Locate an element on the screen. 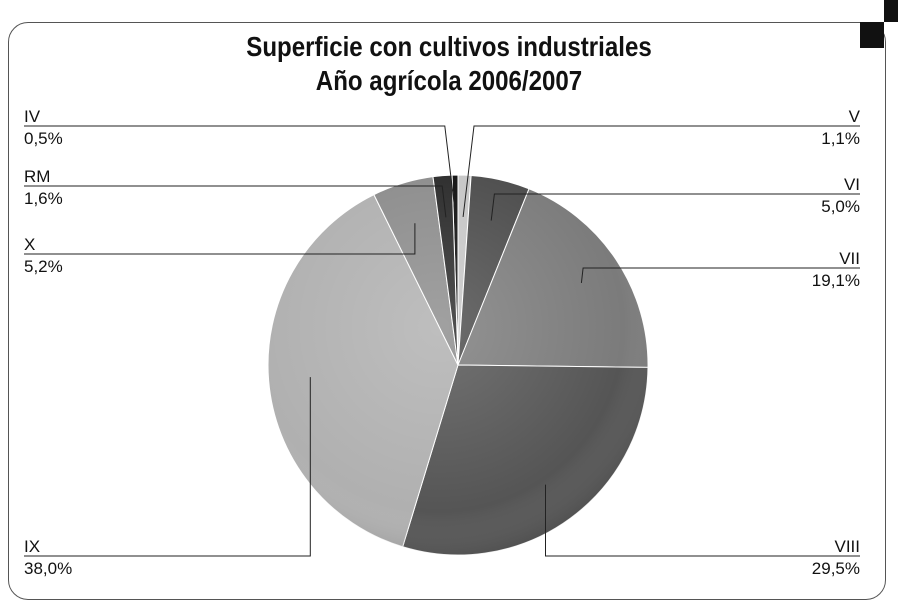 The height and width of the screenshot is (610, 898). leader-line-vii is located at coordinates (720, 275).